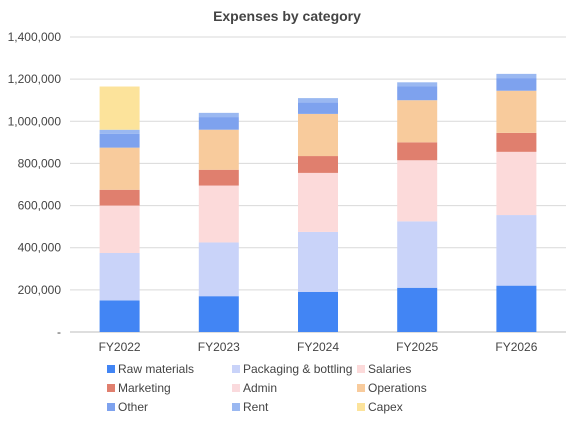  I want to click on bar-stack-fy2022, so click(119, 209).